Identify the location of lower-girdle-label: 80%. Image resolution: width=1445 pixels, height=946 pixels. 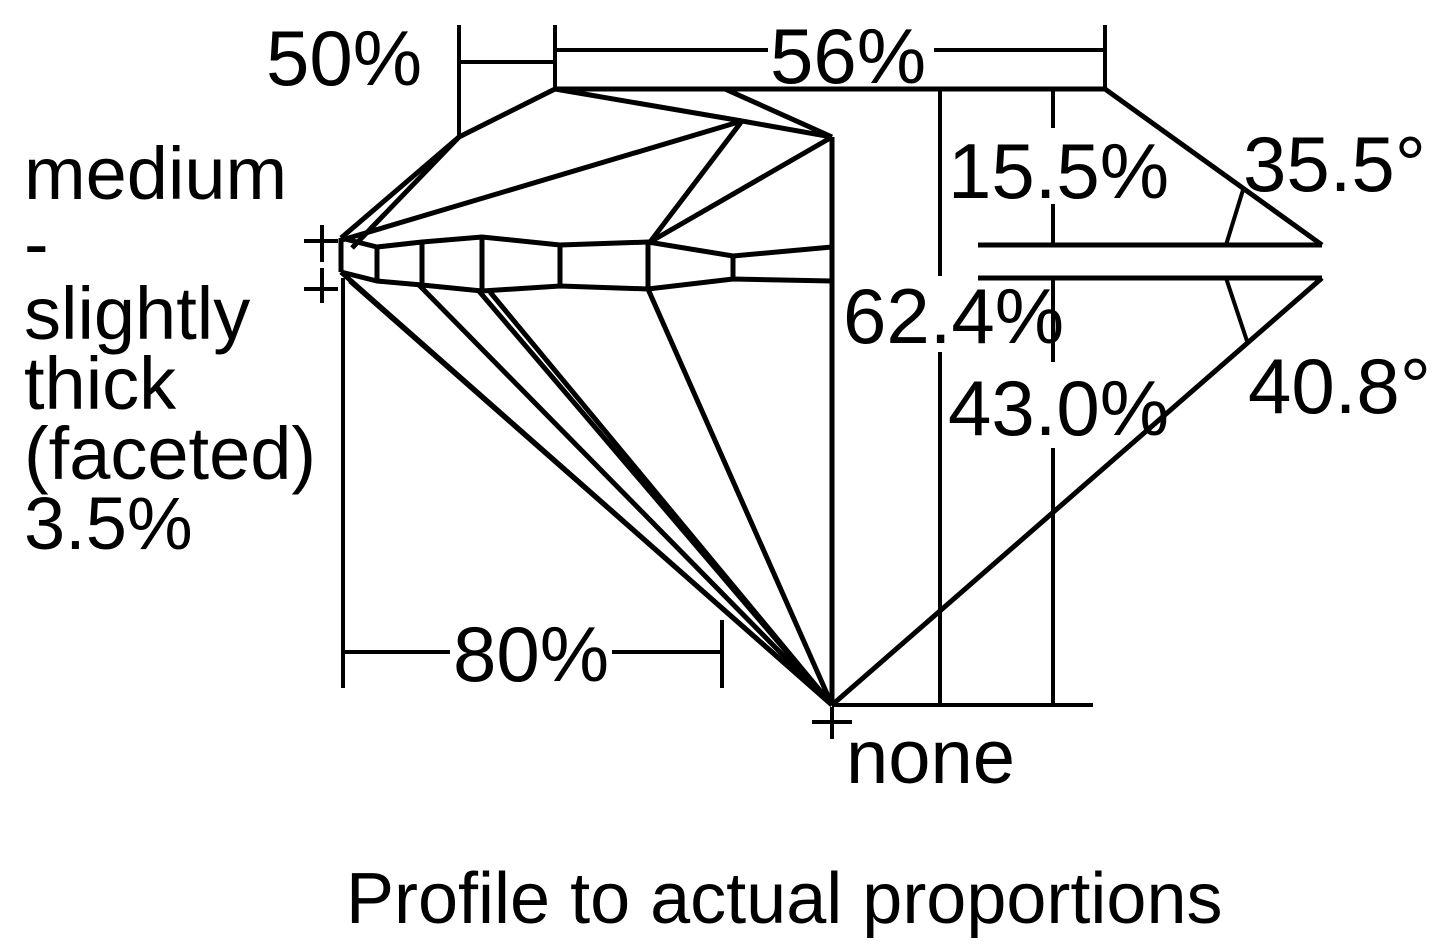
(531, 654).